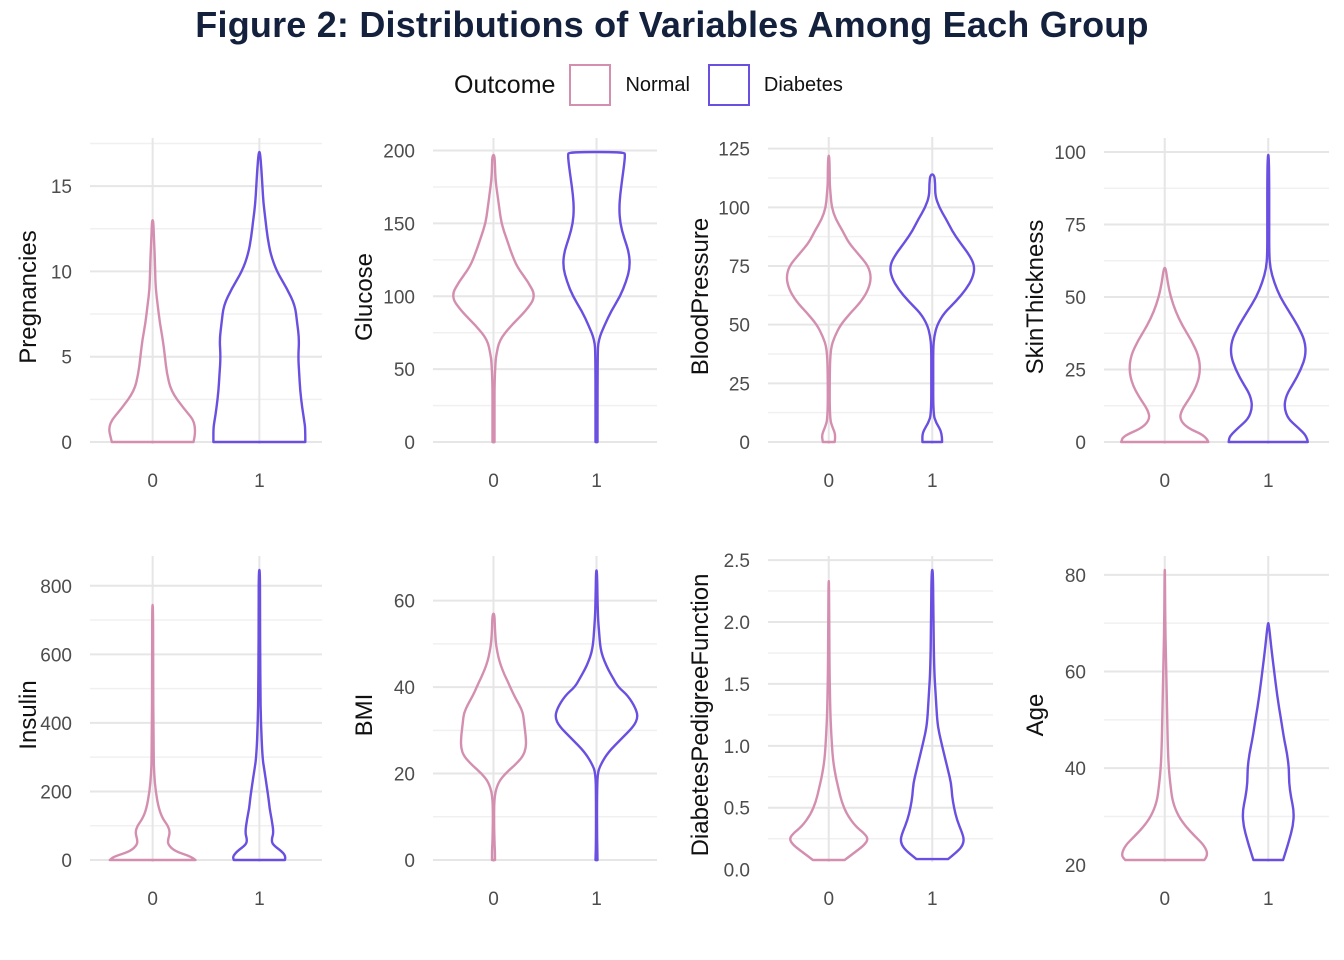 Image resolution: width=1344 pixels, height=960 pixels. I want to click on panel-glucose: 0 50 100 150 200 0 1 Glucose, so click(504, 315).